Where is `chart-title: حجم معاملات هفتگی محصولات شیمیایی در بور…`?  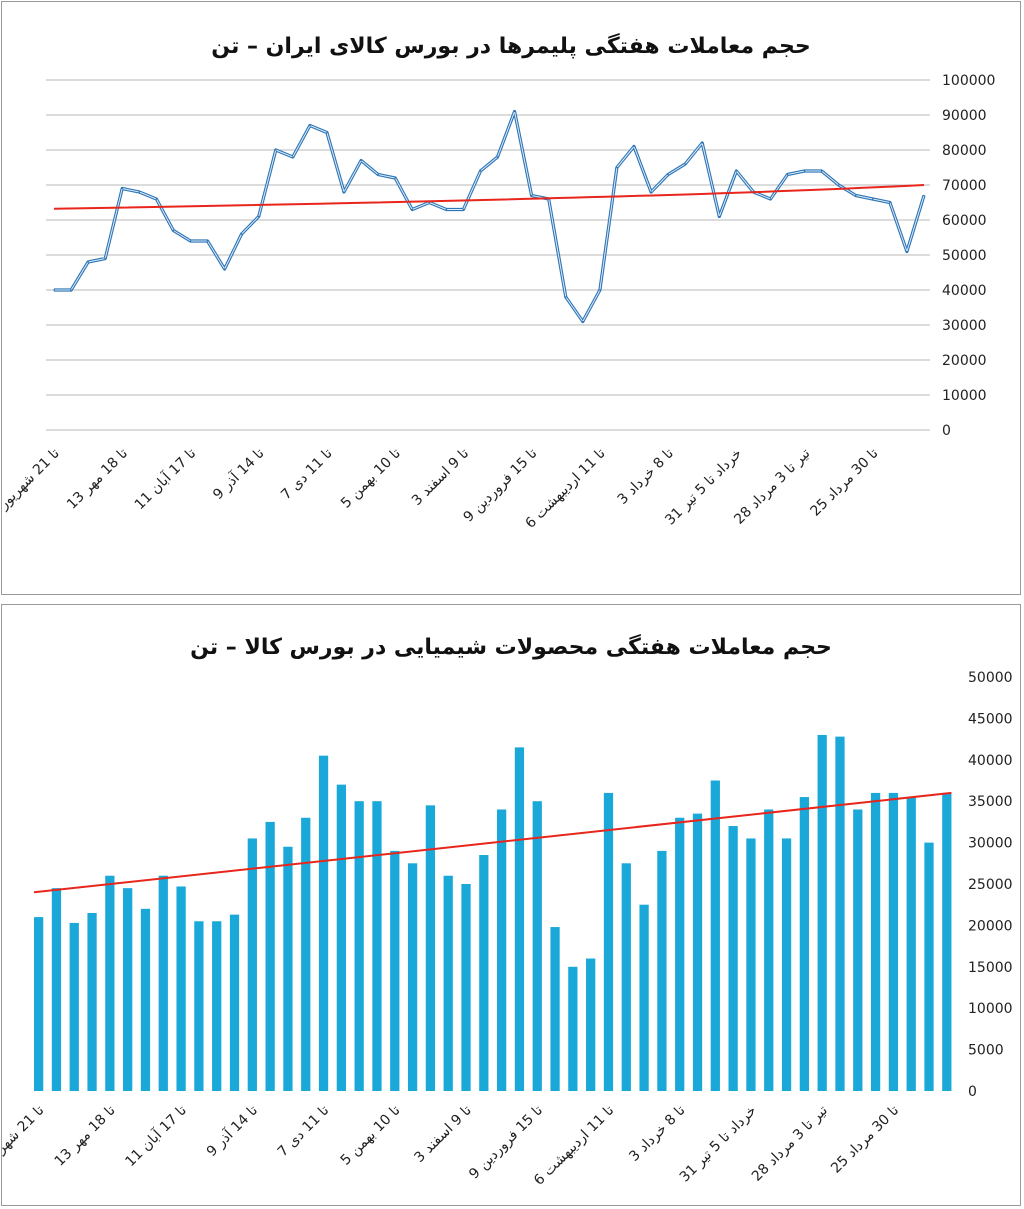 chart-title: حجم معاملات هفتگی محصولات شیمیایی در بور… is located at coordinates (511, 647).